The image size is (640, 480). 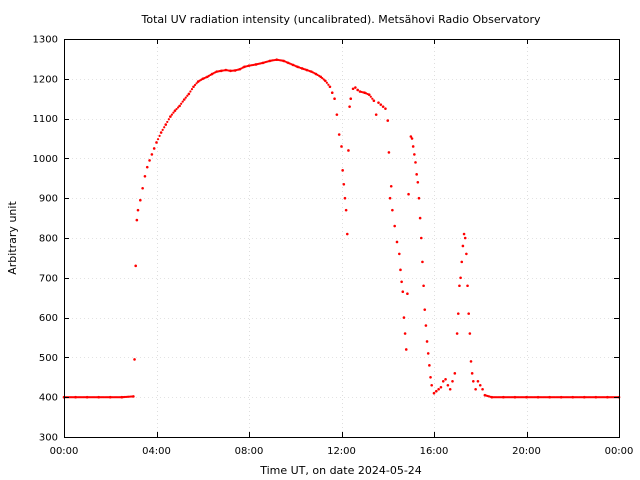 What do you see at coordinates (45, 119) in the screenshot?
I see `y-tick-label: 1100` at bounding box center [45, 119].